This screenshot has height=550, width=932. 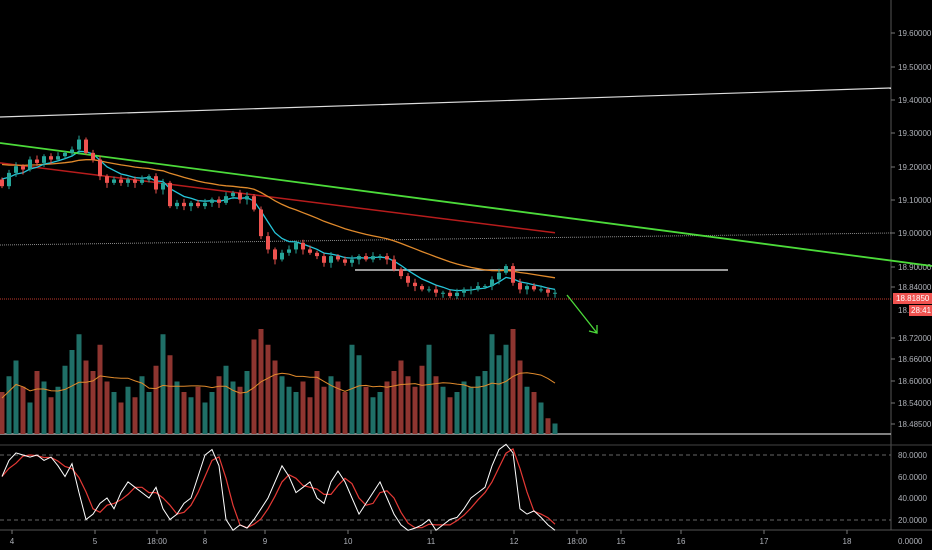 I want to click on ma-long-line, so click(x=278, y=198).